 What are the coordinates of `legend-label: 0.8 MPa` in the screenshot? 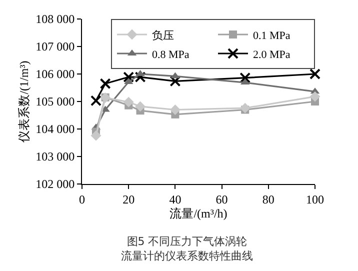 It's located at (171, 54).